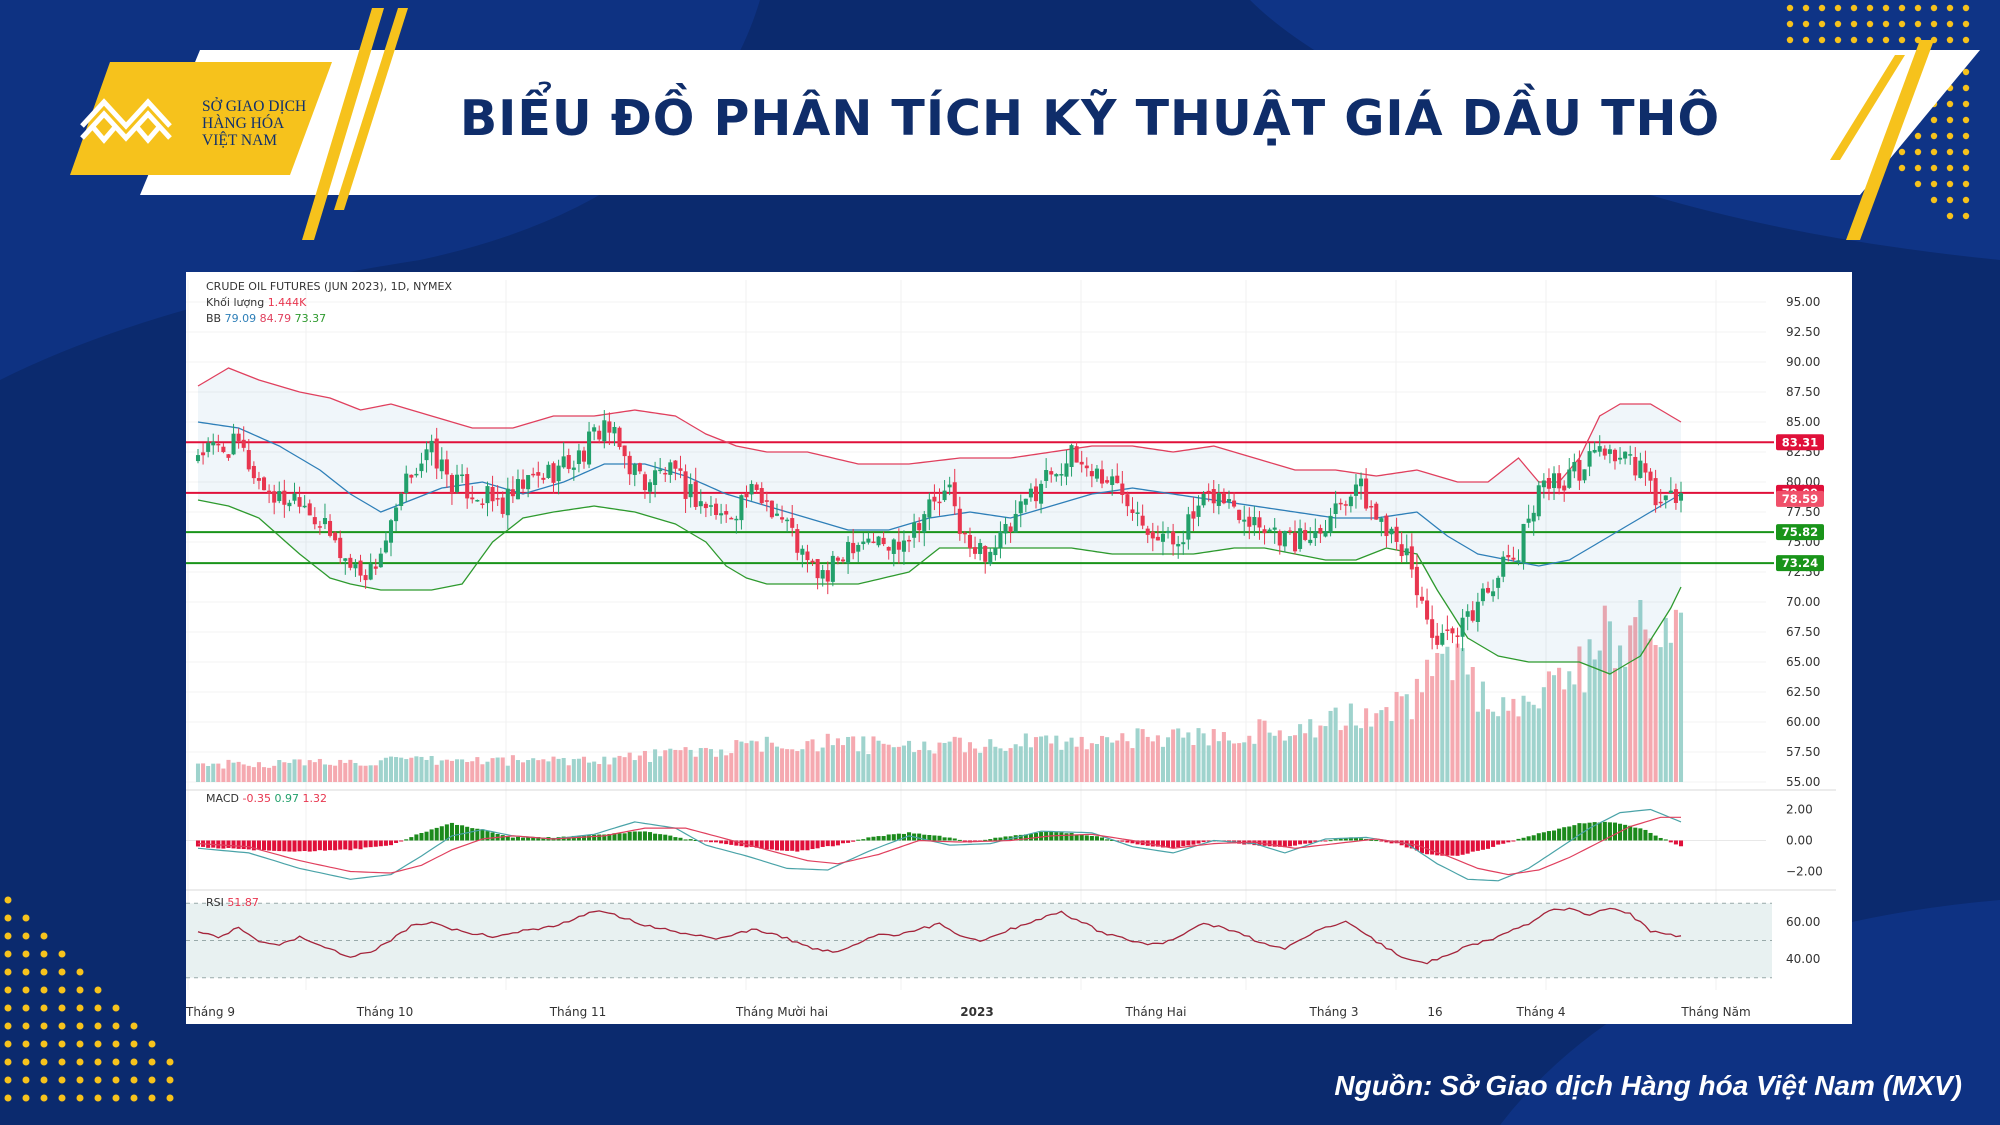 The height and width of the screenshot is (1125, 2000). Describe the element at coordinates (1803, 422) in the screenshot. I see `price-tick-label: 85.00` at that location.